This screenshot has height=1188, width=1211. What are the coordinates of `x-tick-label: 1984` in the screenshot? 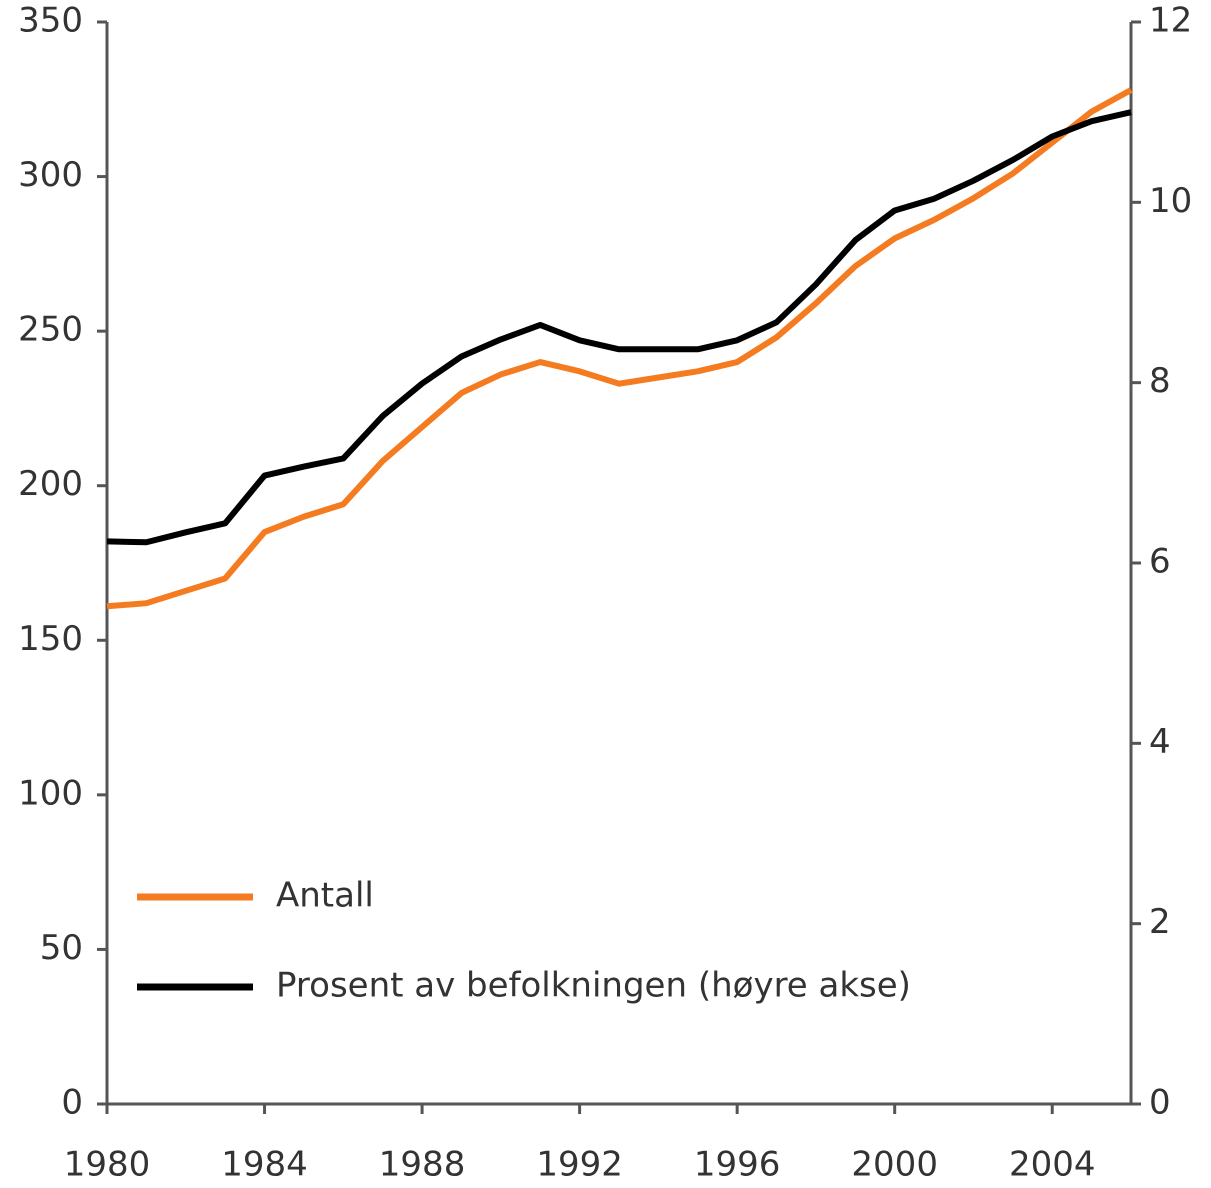 It's located at (264, 1165).